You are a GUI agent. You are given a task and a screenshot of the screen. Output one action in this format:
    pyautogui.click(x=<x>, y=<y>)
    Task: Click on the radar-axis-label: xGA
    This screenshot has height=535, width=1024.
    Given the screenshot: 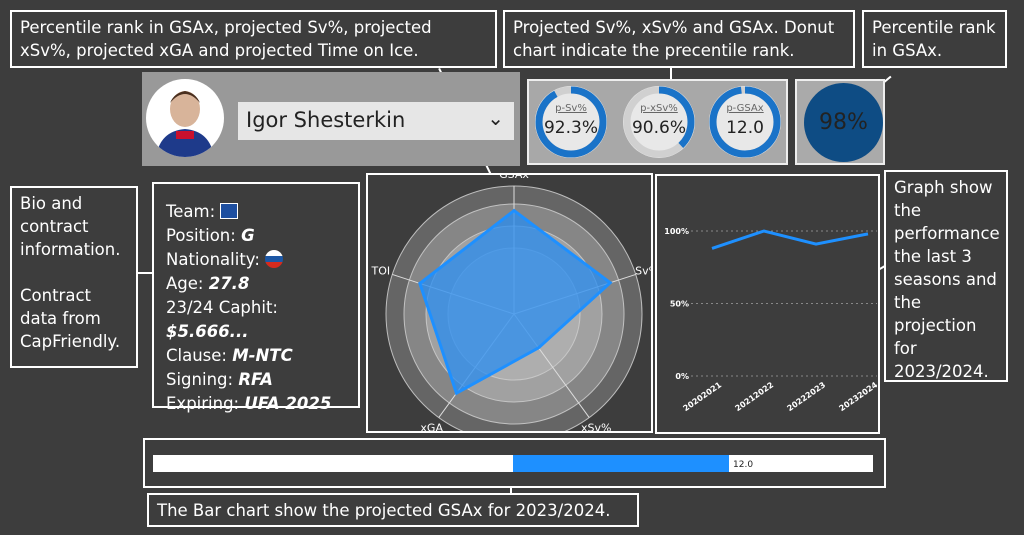 What is the action you would take?
    pyautogui.click(x=431, y=426)
    